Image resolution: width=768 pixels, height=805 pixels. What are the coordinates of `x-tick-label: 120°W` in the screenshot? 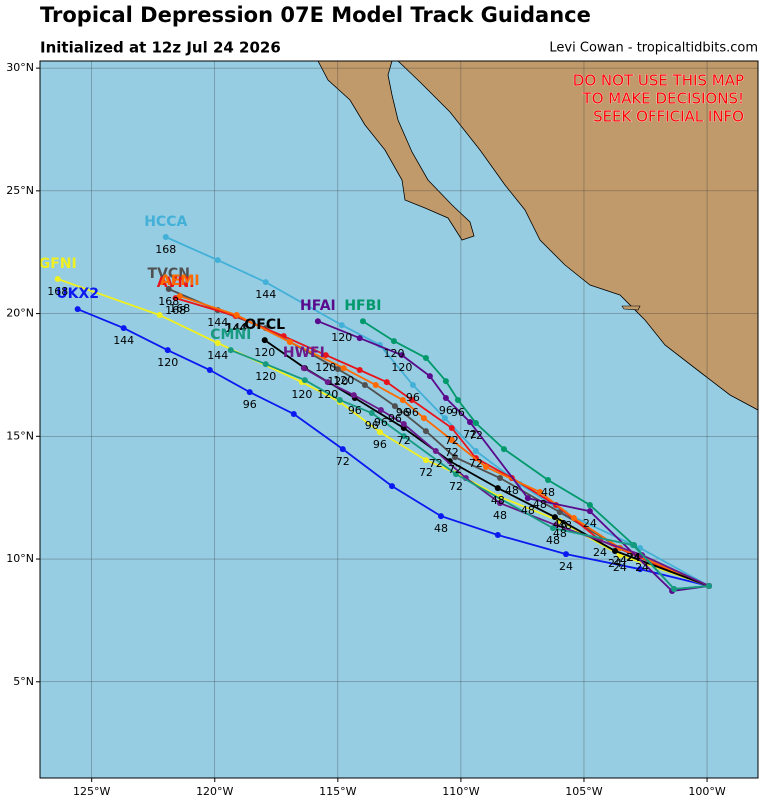 It's located at (214, 791).